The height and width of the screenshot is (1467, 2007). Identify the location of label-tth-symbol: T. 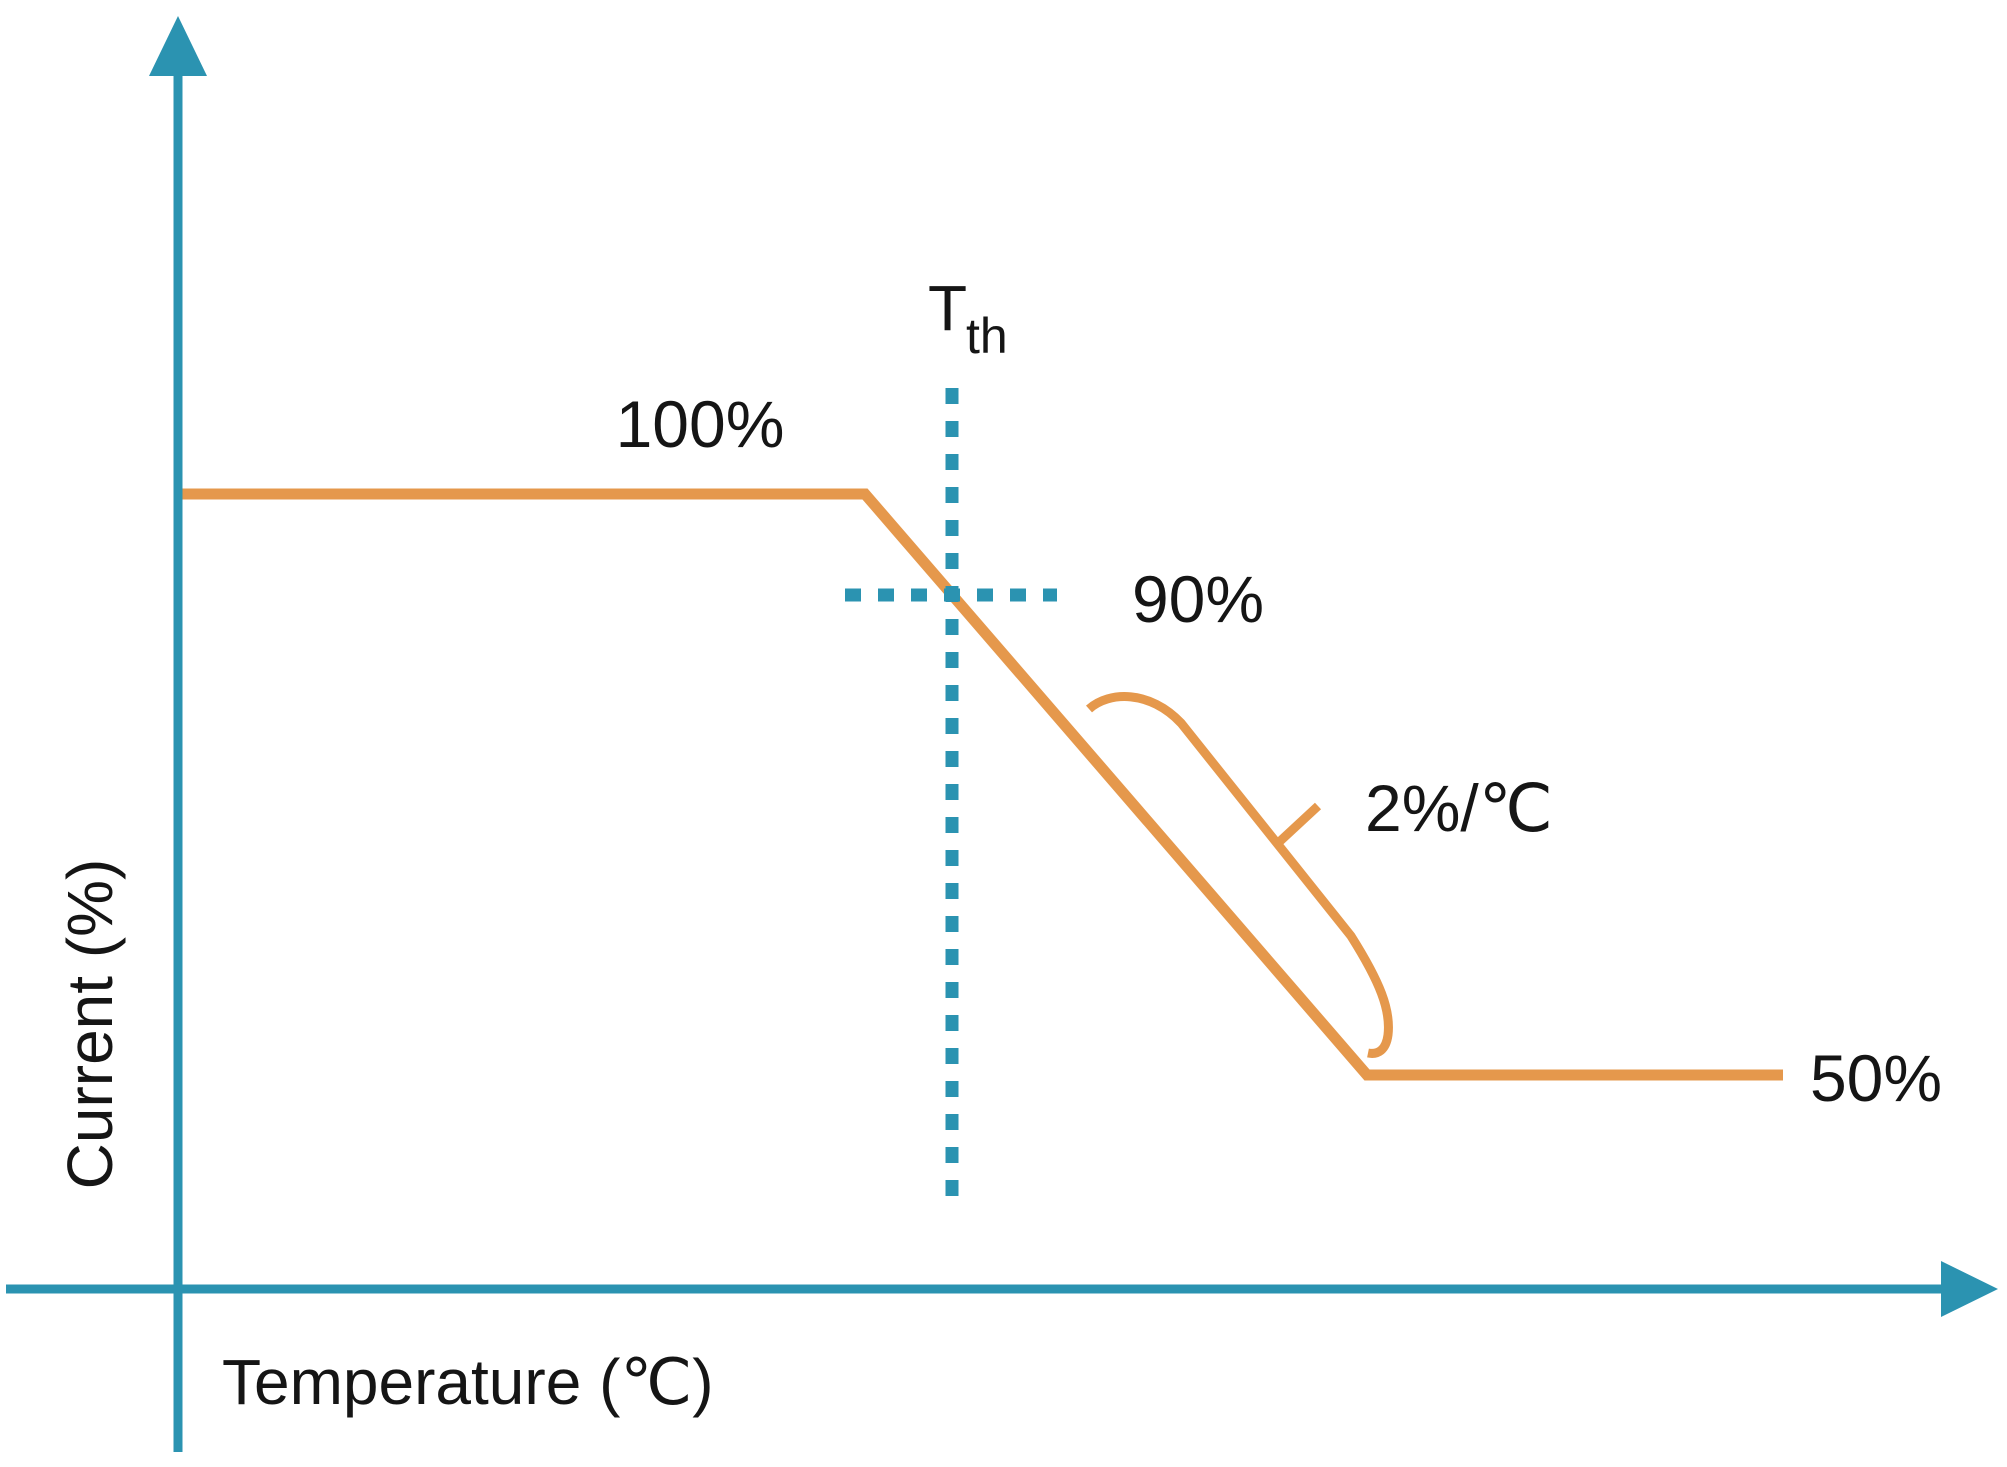
(947, 308).